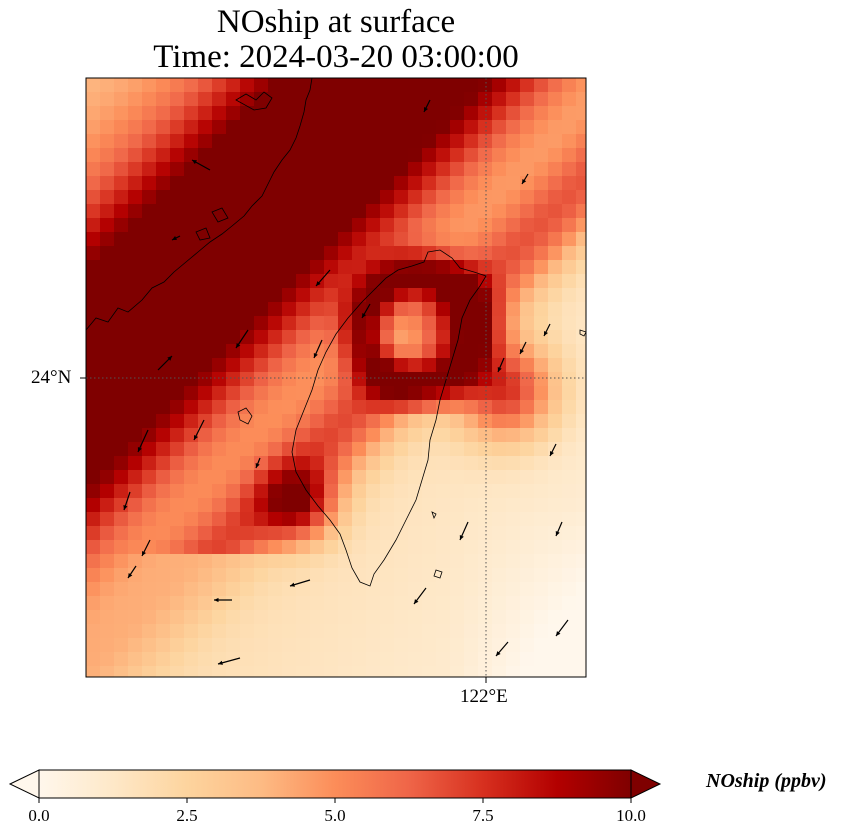 The height and width of the screenshot is (836, 842). I want to click on title-line-2: Time: 2024-03-20 03:00:00, so click(336, 57).